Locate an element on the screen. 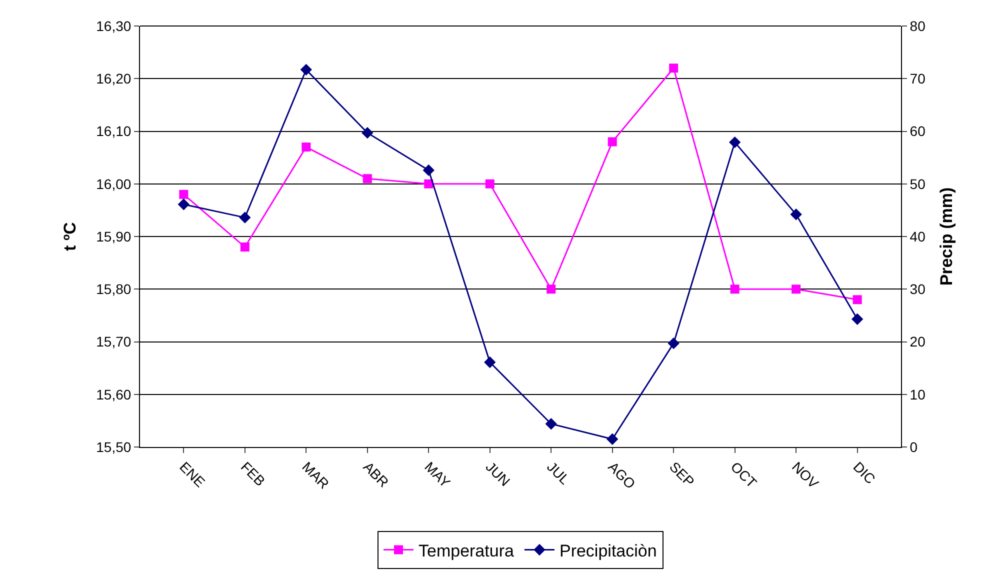  y2-tick-label: 30 is located at coordinates (918, 289).